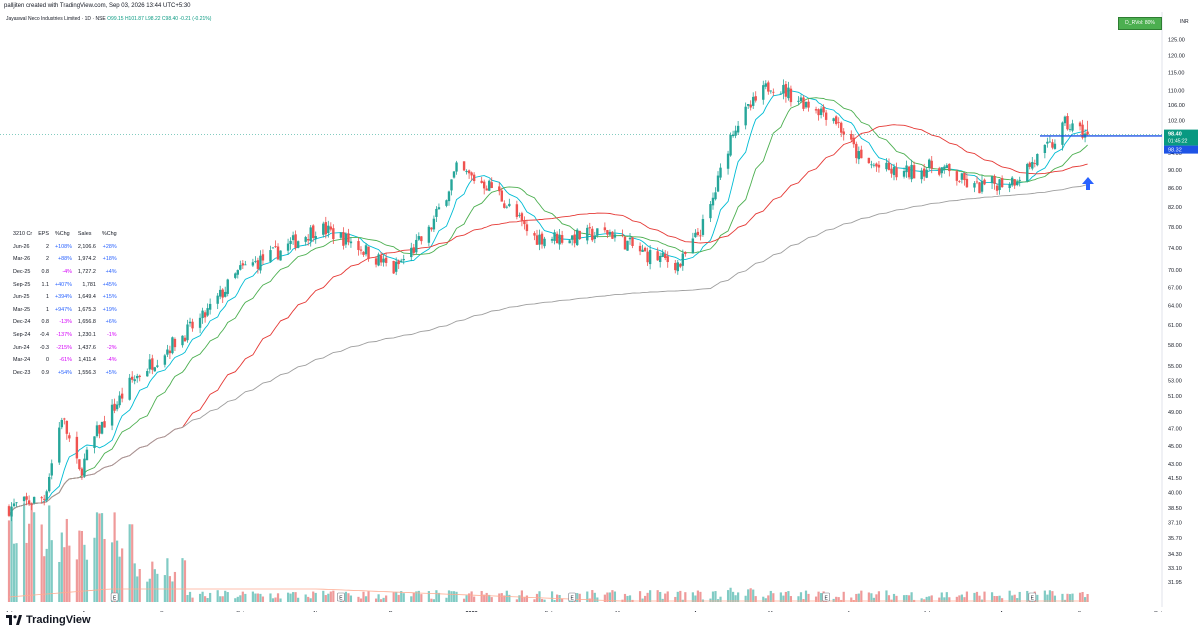  I want to click on y-tick-label: 70.00, so click(1175, 271).